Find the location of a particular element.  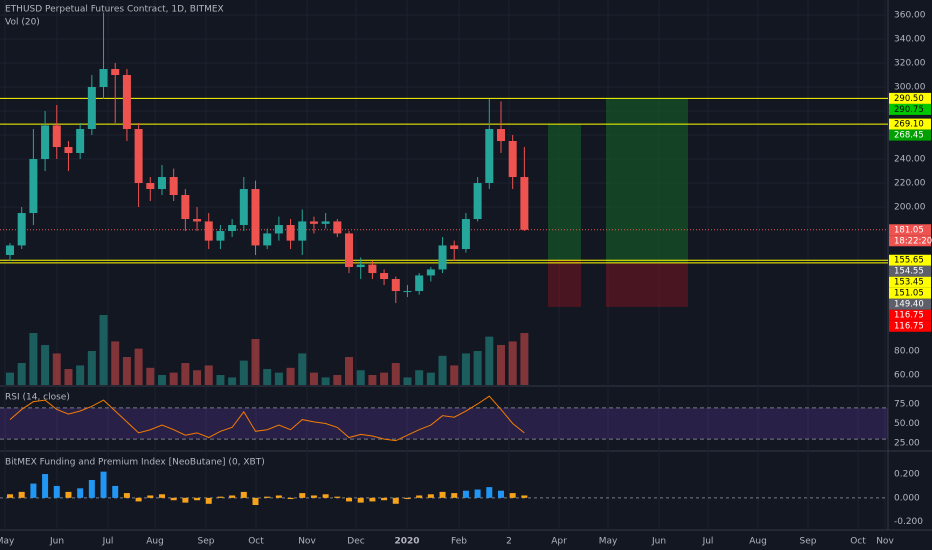

position-stop is located at coordinates (647, 284).